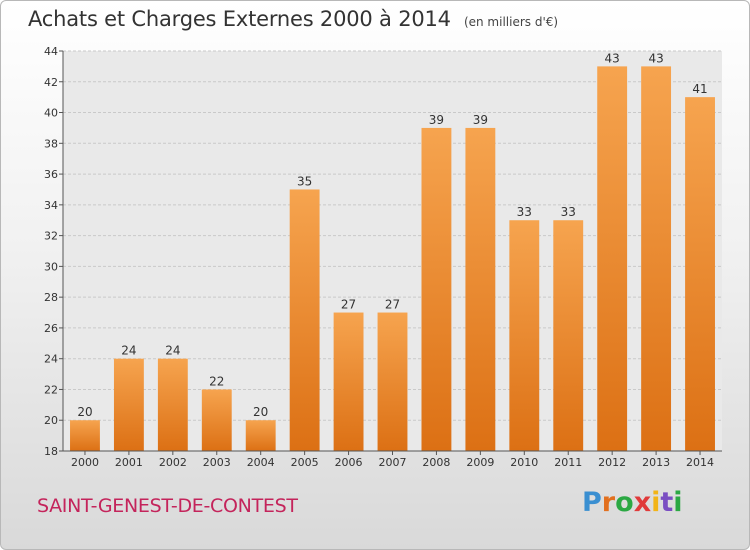 The image size is (750, 550). I want to click on logo-letter: t, so click(667, 502).